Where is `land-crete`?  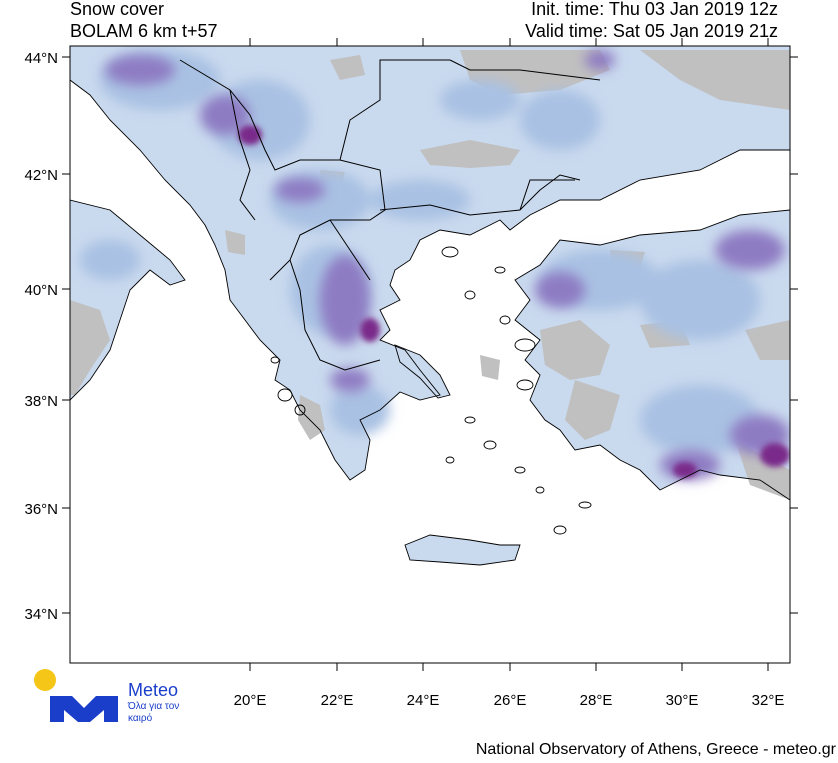 land-crete is located at coordinates (462, 550).